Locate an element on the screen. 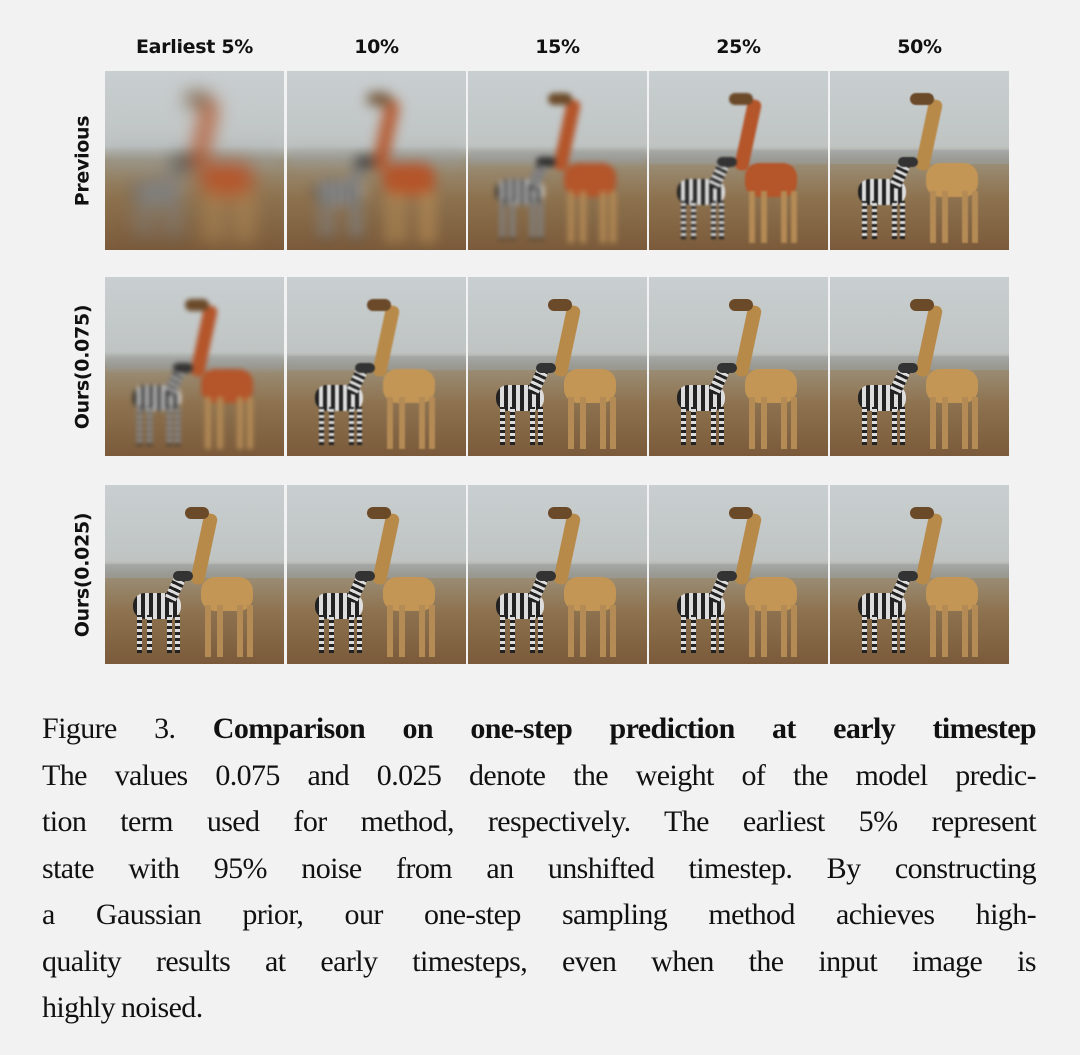 Image resolution: width=1080 pixels, height=1055 pixels. column-header: 15% is located at coordinates (557, 47).